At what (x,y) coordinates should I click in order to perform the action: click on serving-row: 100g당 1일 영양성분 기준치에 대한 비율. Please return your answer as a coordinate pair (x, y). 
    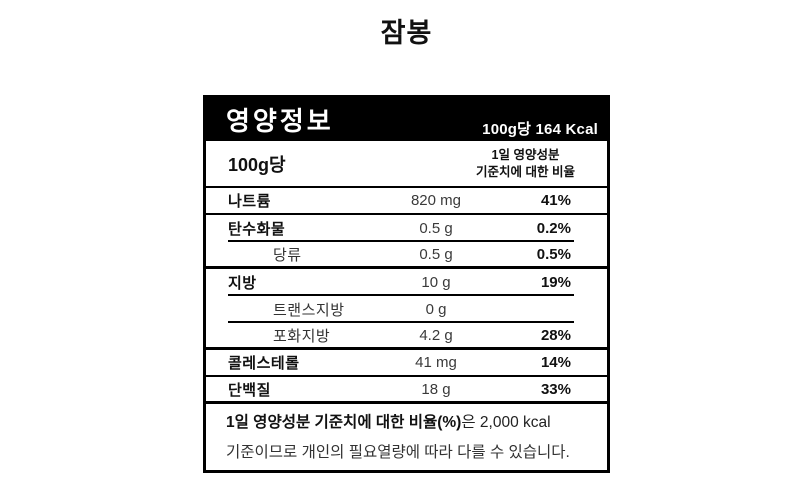
    Looking at the image, I should click on (406, 164).